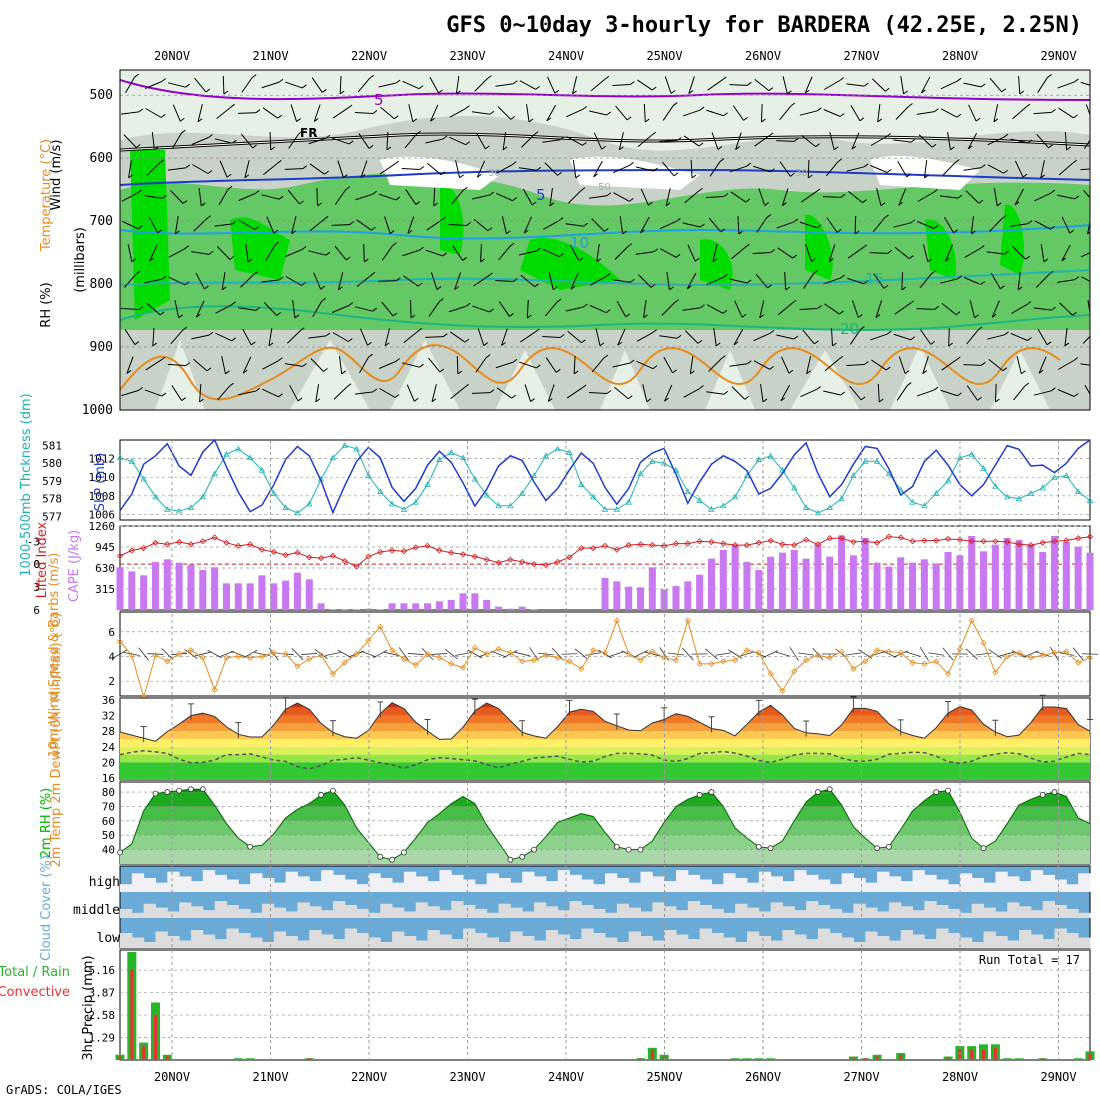 This screenshot has height=1100, width=1100. Describe the element at coordinates (101, 284) in the screenshot. I see `pressure-tick-label: 800` at that location.